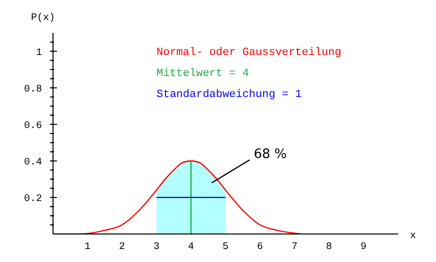  Describe the element at coordinates (87, 248) in the screenshot. I see `x-tick-label: 1` at that location.